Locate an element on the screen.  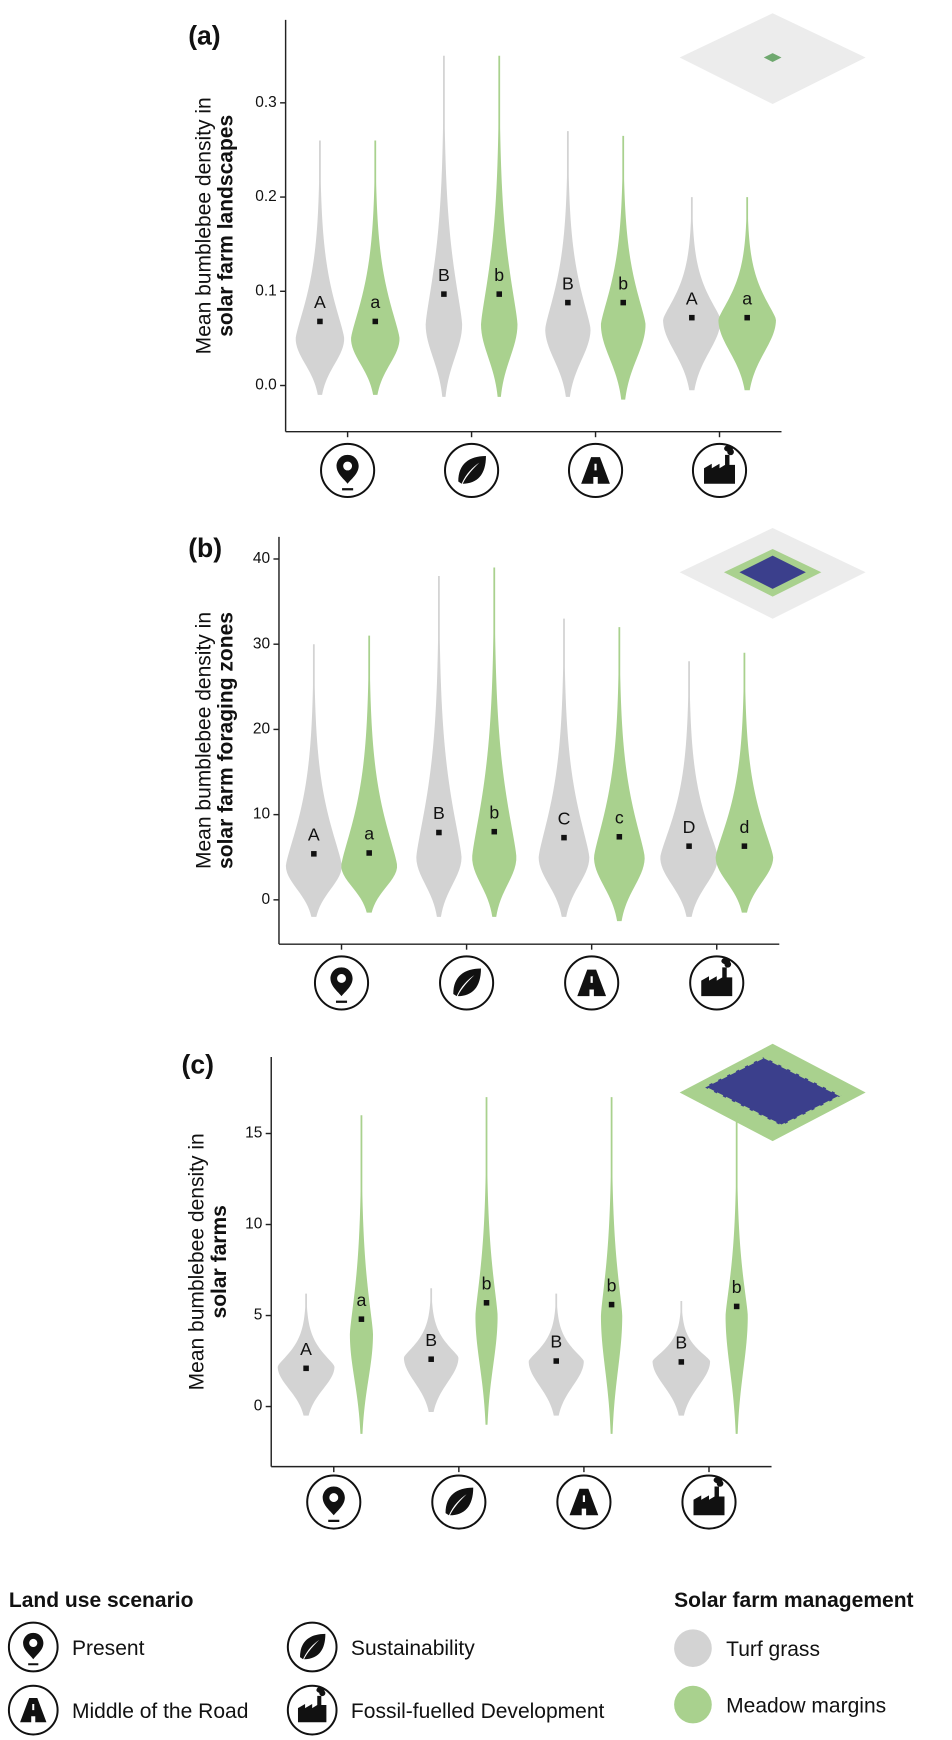
legend-label: Sustainability is located at coordinates (413, 1648).